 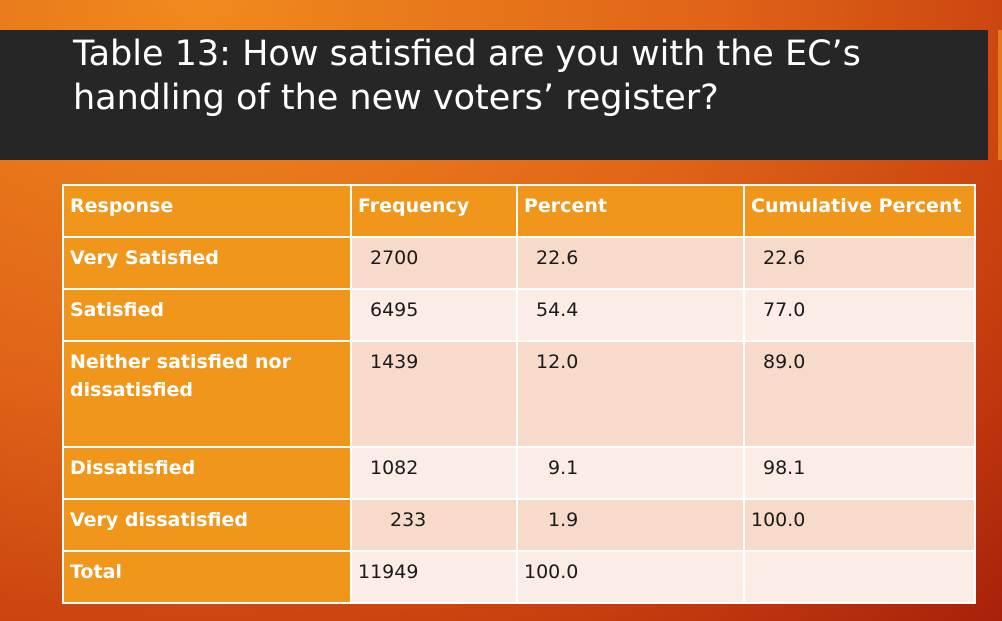 What do you see at coordinates (434, 525) in the screenshot?
I see `frequency-cell: 233` at bounding box center [434, 525].